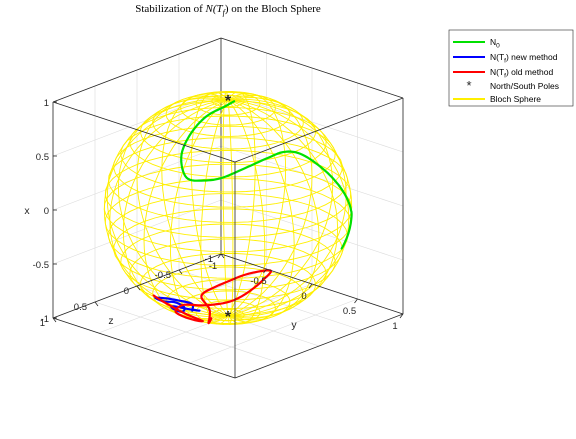 The height and width of the screenshot is (439, 576). What do you see at coordinates (228, 317) in the screenshot?
I see `south-pole-marker: *` at bounding box center [228, 317].